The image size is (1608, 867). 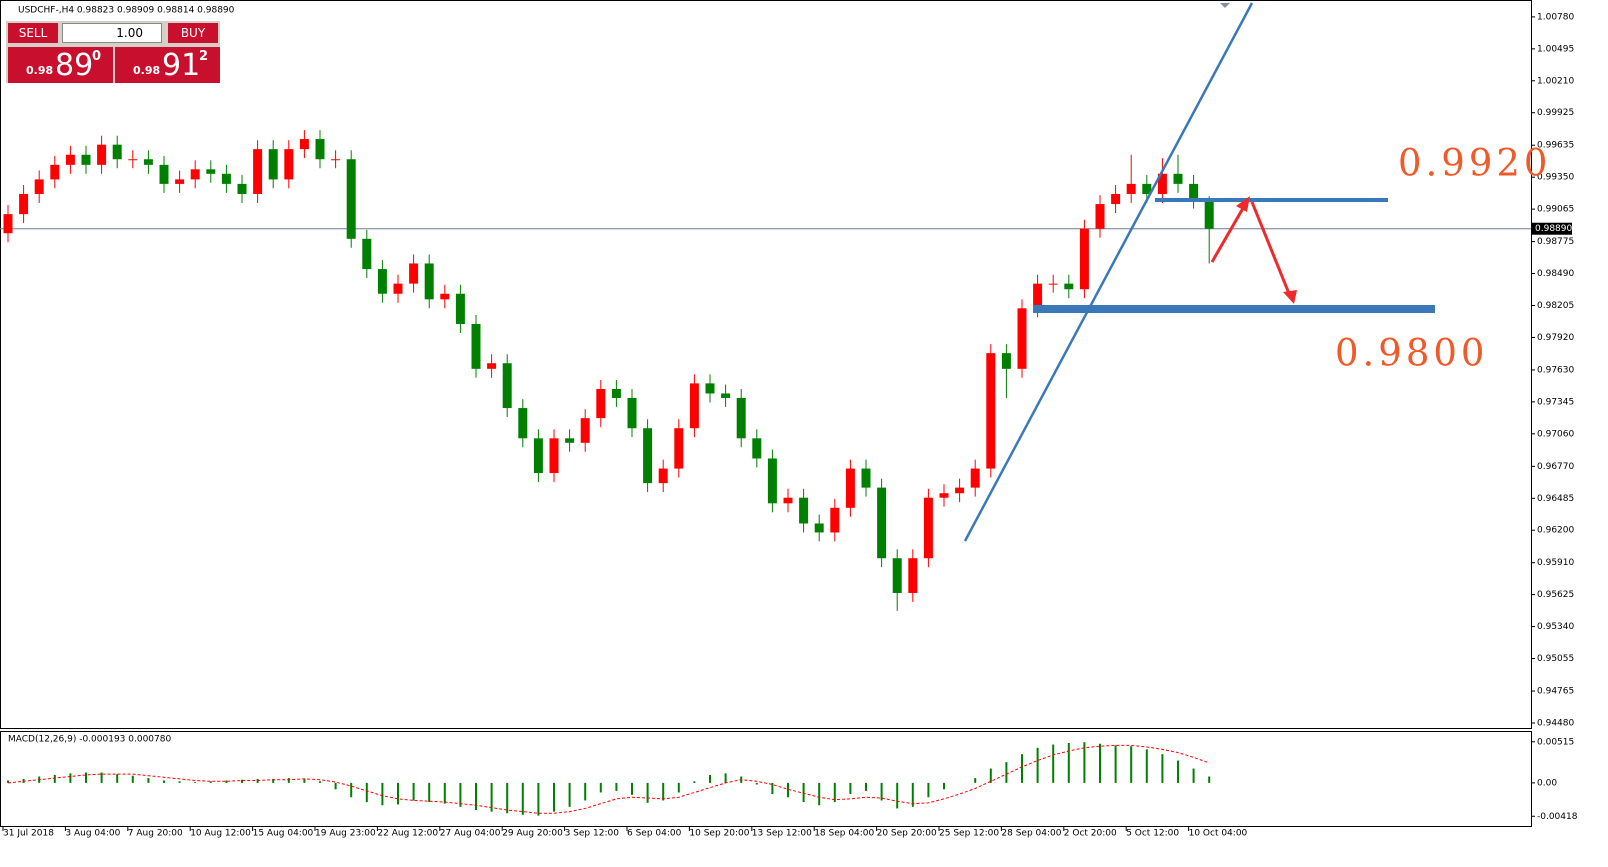 What do you see at coordinates (1555, 338) in the screenshot?
I see `y-tick-label: 0.97920` at bounding box center [1555, 338].